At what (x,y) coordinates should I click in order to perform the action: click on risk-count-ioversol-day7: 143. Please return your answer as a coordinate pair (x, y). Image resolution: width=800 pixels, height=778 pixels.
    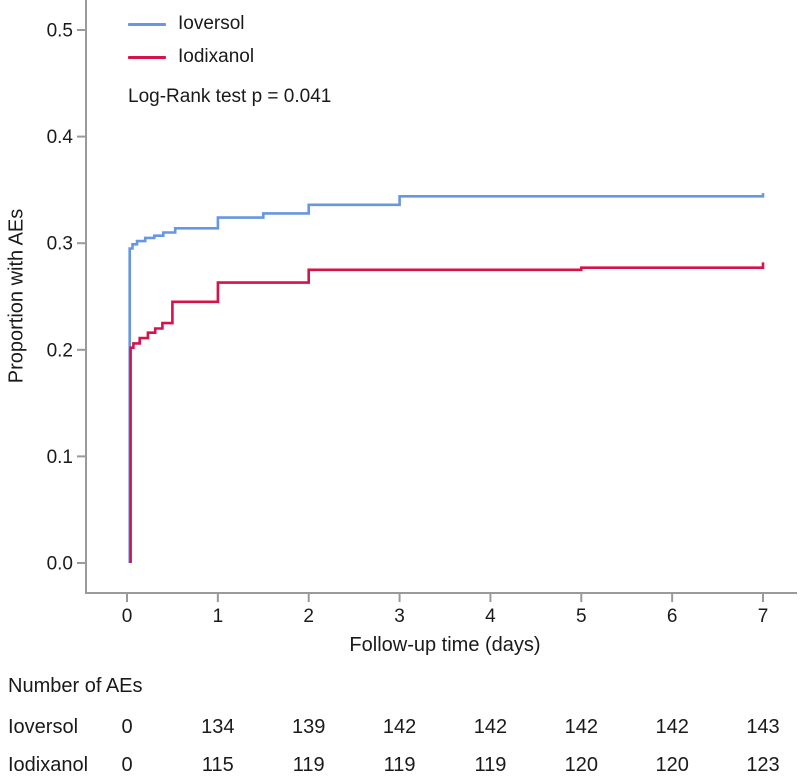
    Looking at the image, I should click on (763, 727).